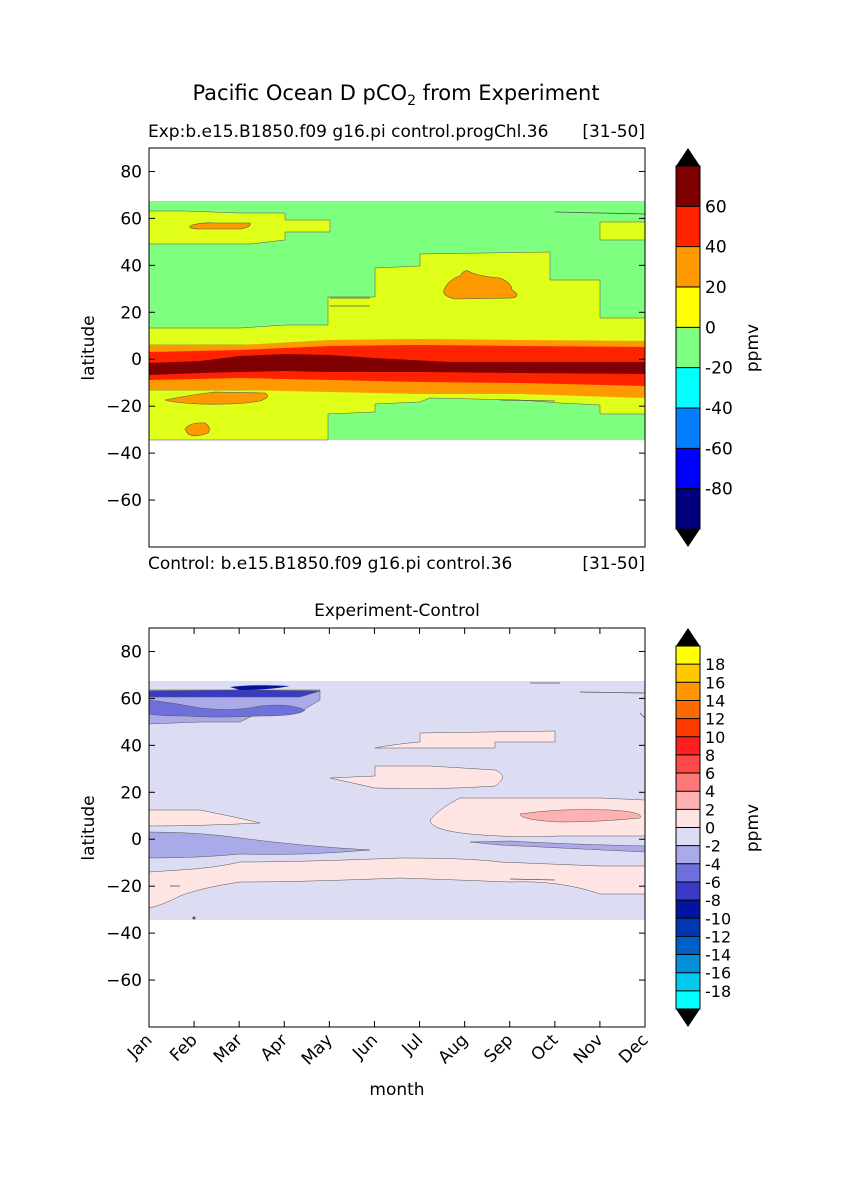 The image size is (841, 1179). Describe the element at coordinates (397, 611) in the screenshot. I see `bottom-title: Experiment-Control` at that location.